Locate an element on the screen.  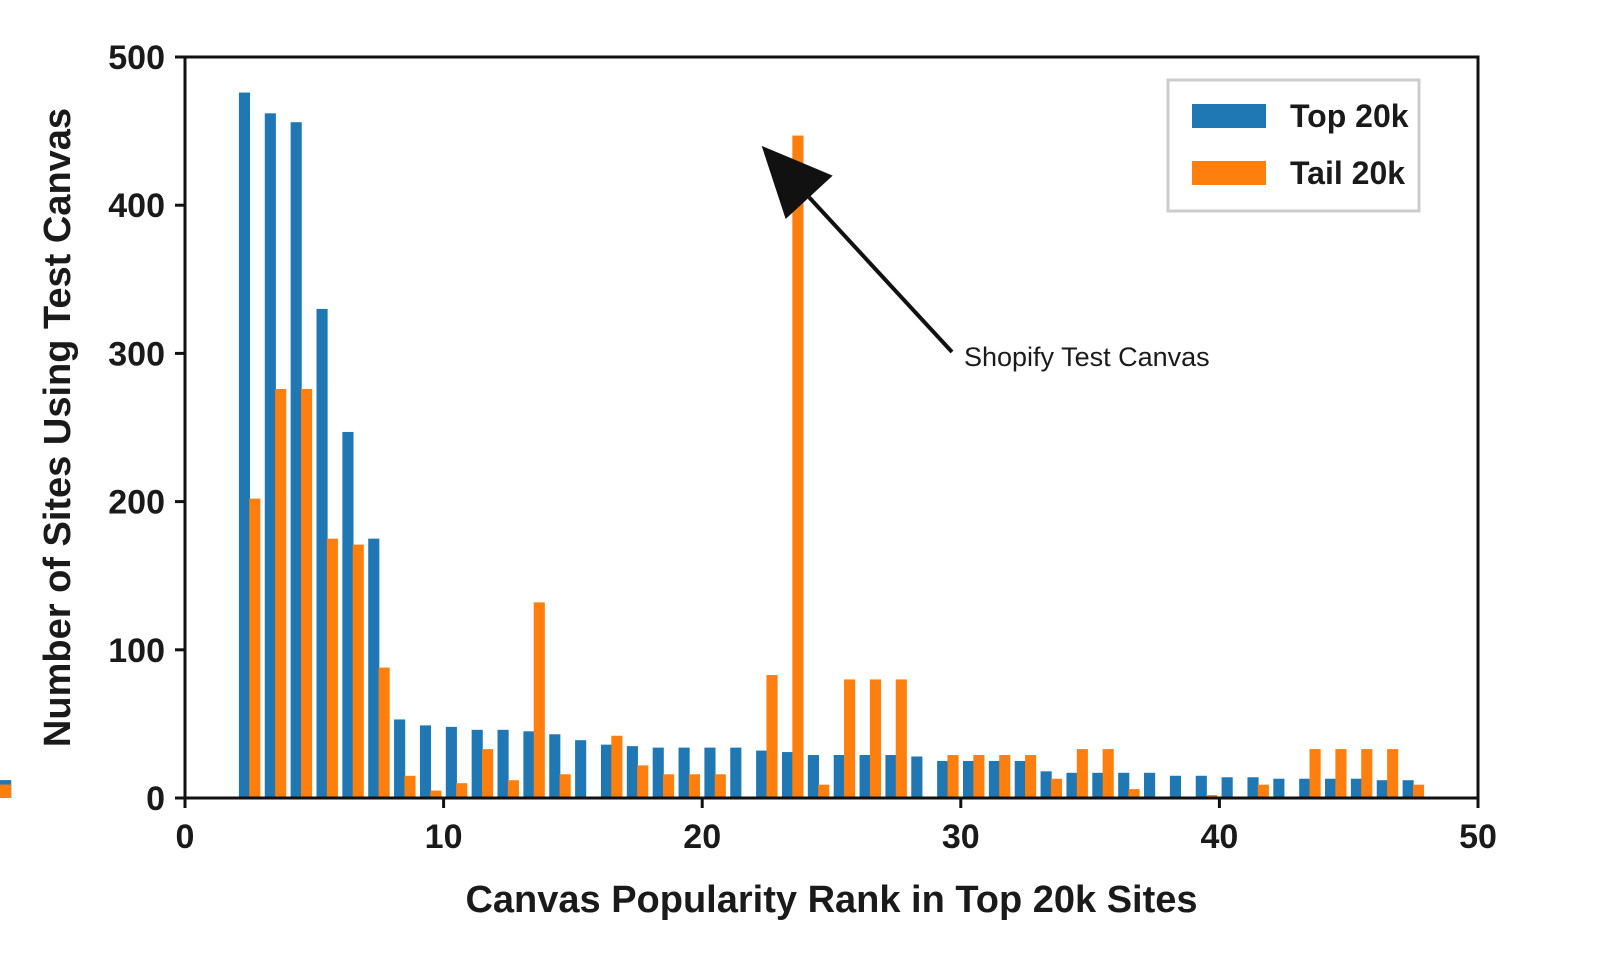
x-tick-label-0: 0 is located at coordinates (185, 837).